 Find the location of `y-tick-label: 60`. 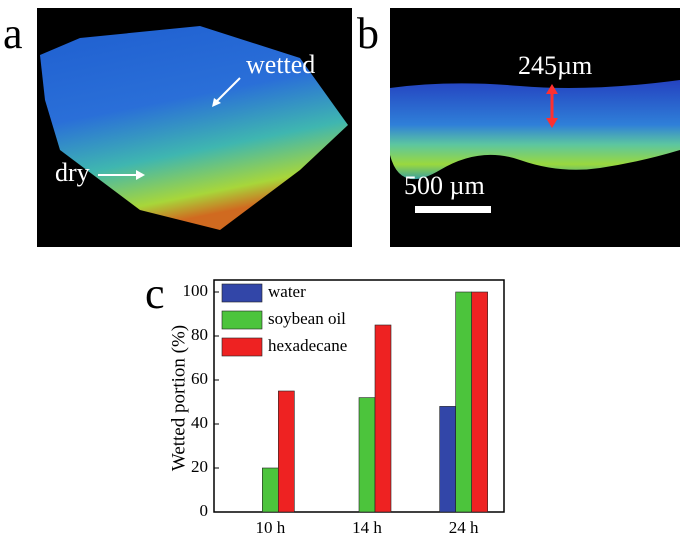

y-tick-label: 60 is located at coordinates (199, 378).